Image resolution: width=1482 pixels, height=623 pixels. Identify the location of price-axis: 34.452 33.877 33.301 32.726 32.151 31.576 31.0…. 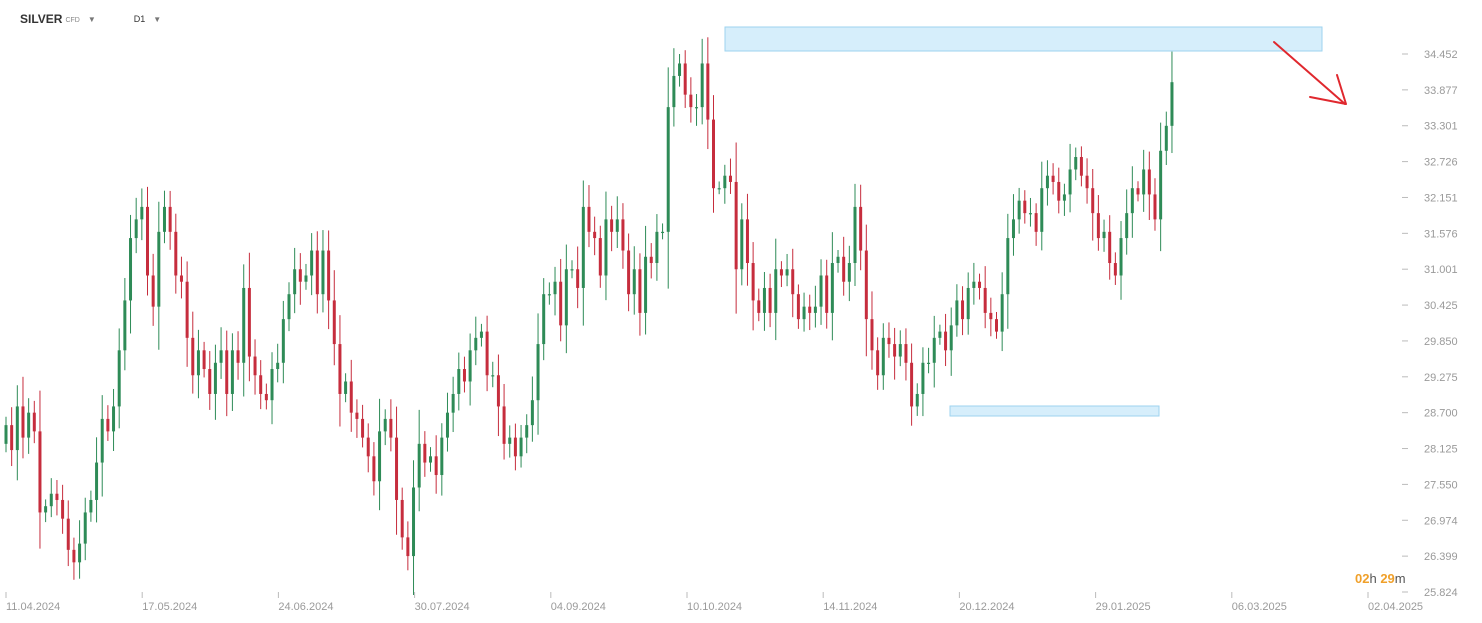
(1430, 324).